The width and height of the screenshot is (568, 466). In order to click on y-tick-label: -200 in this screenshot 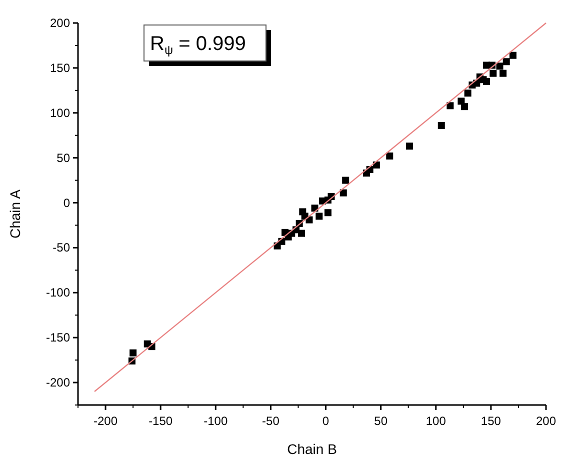, I will do `click(58, 383)`.